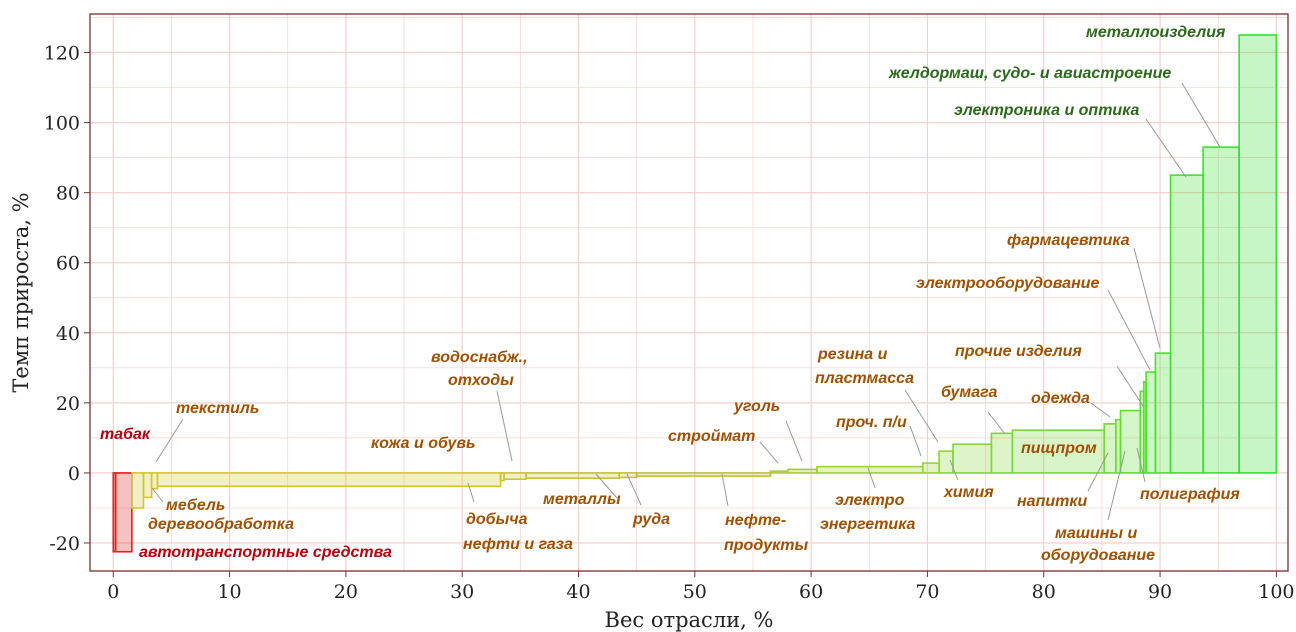  I want to click on x-tick-label: 70, so click(927, 592).